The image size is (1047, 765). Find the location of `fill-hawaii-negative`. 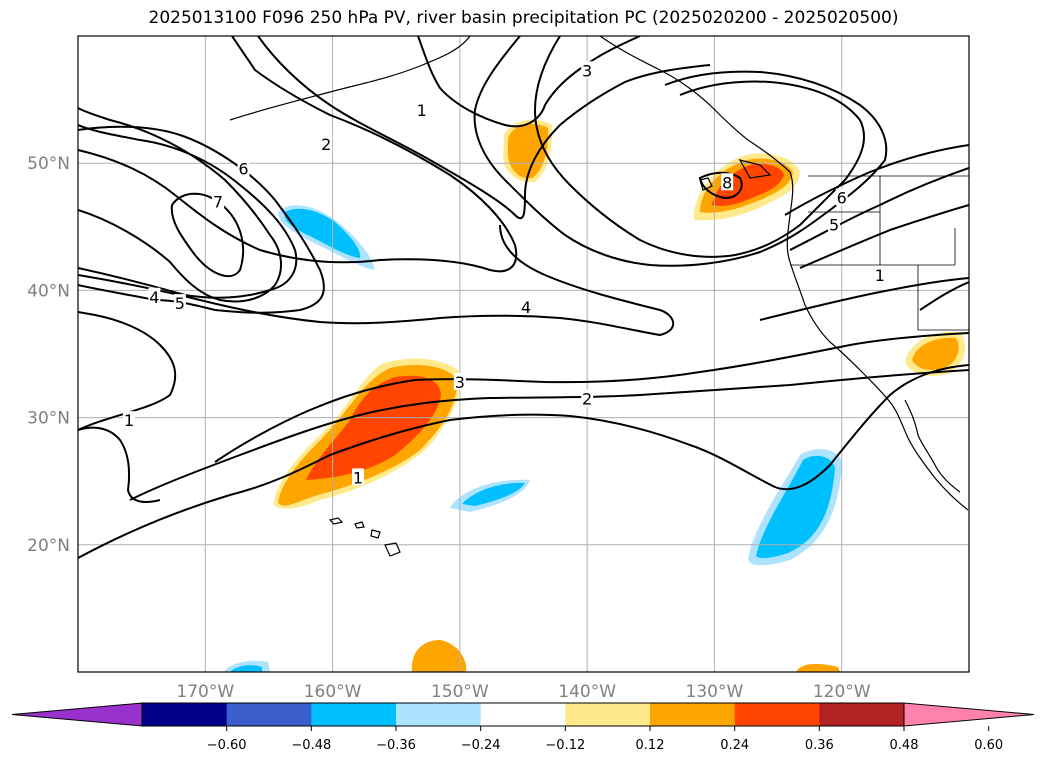

fill-hawaii-negative is located at coordinates (493, 494).